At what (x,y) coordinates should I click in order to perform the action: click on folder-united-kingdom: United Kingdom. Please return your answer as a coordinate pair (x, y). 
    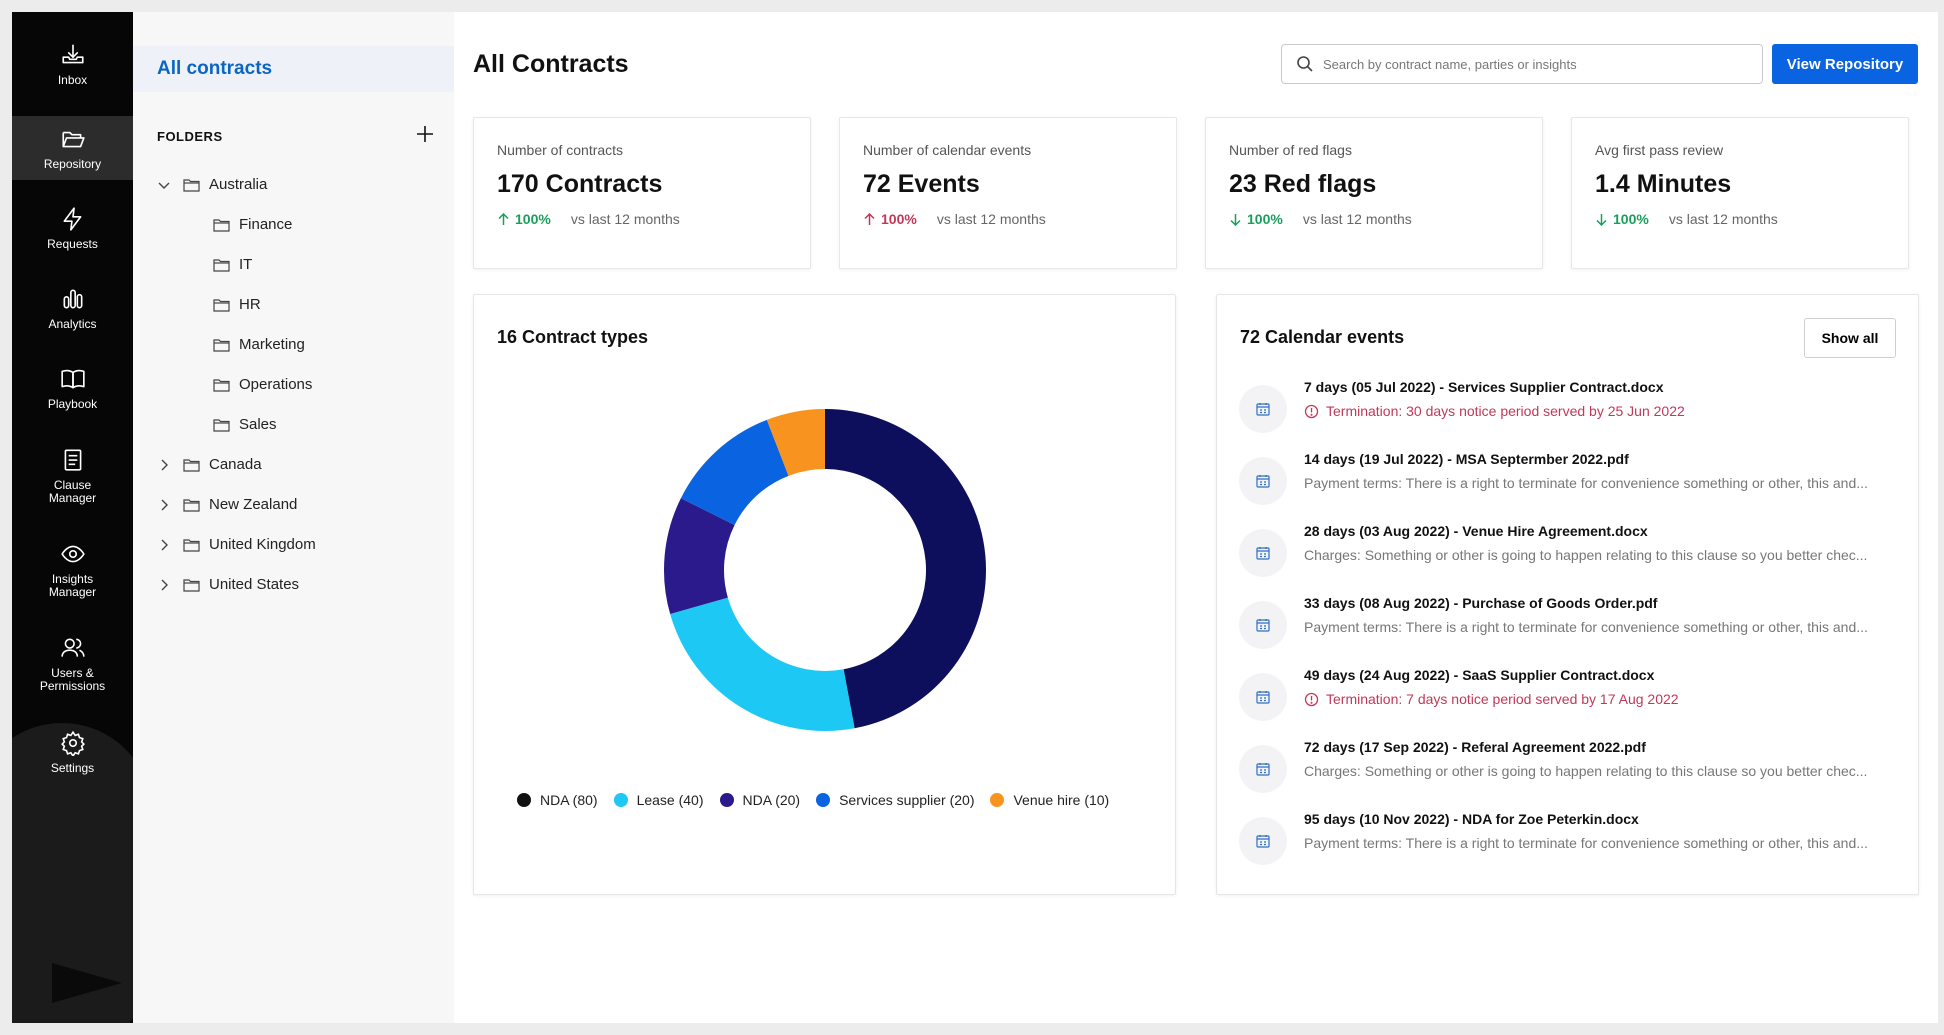
    Looking at the image, I should click on (236, 544).